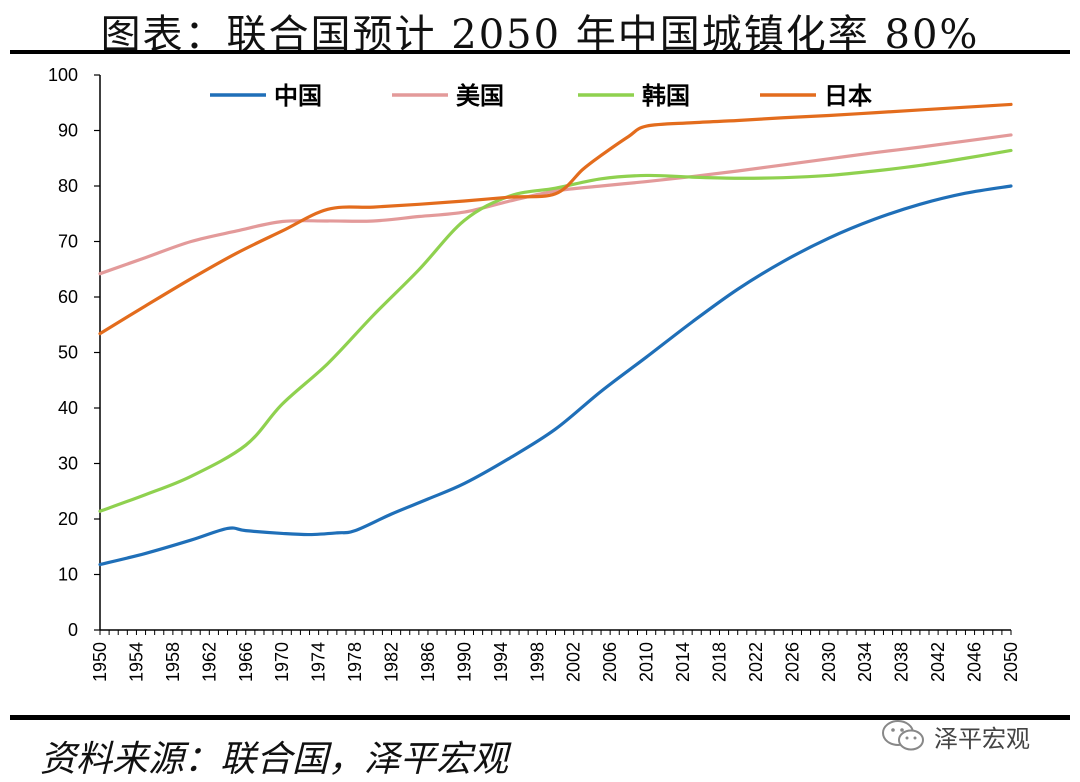  What do you see at coordinates (209, 662) in the screenshot?
I see `x-tick-label: 1962` at bounding box center [209, 662].